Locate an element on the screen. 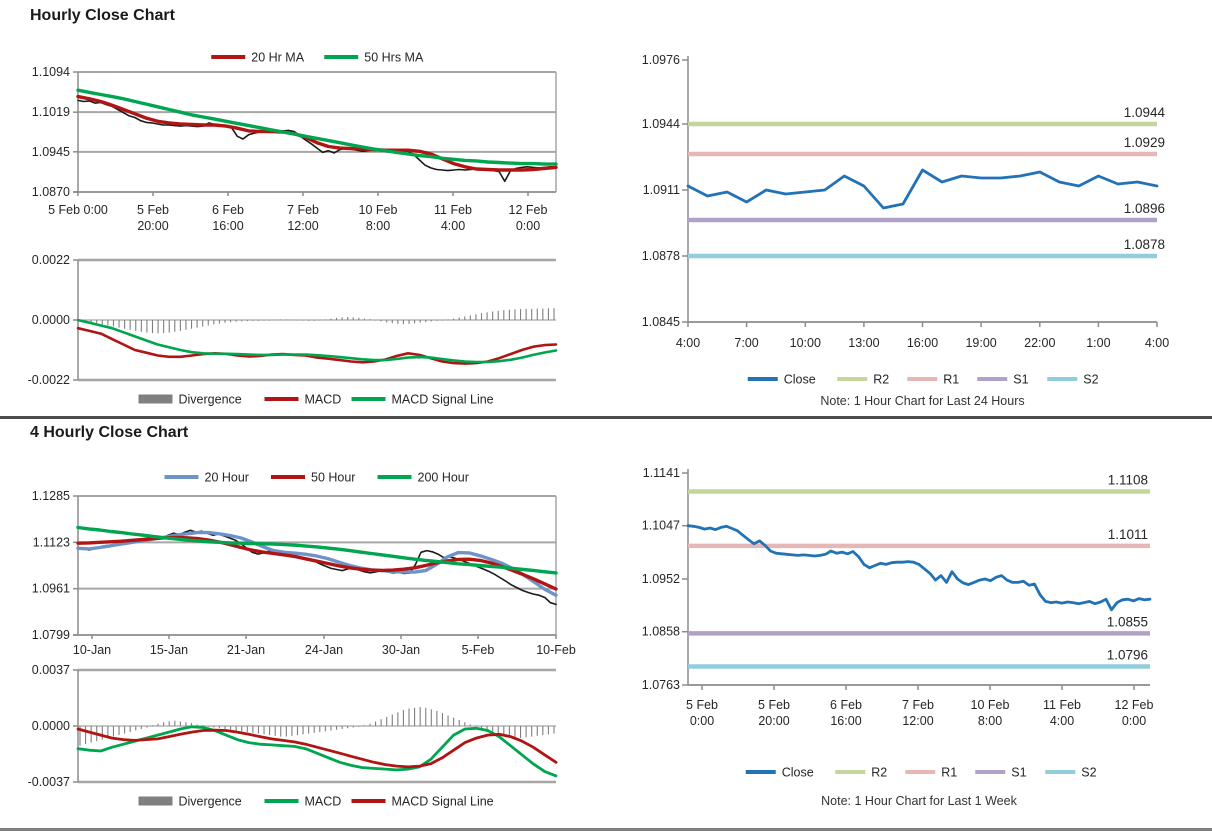 The image size is (1212, 834). y-tick-label: 1.0763 is located at coordinates (661, 685).